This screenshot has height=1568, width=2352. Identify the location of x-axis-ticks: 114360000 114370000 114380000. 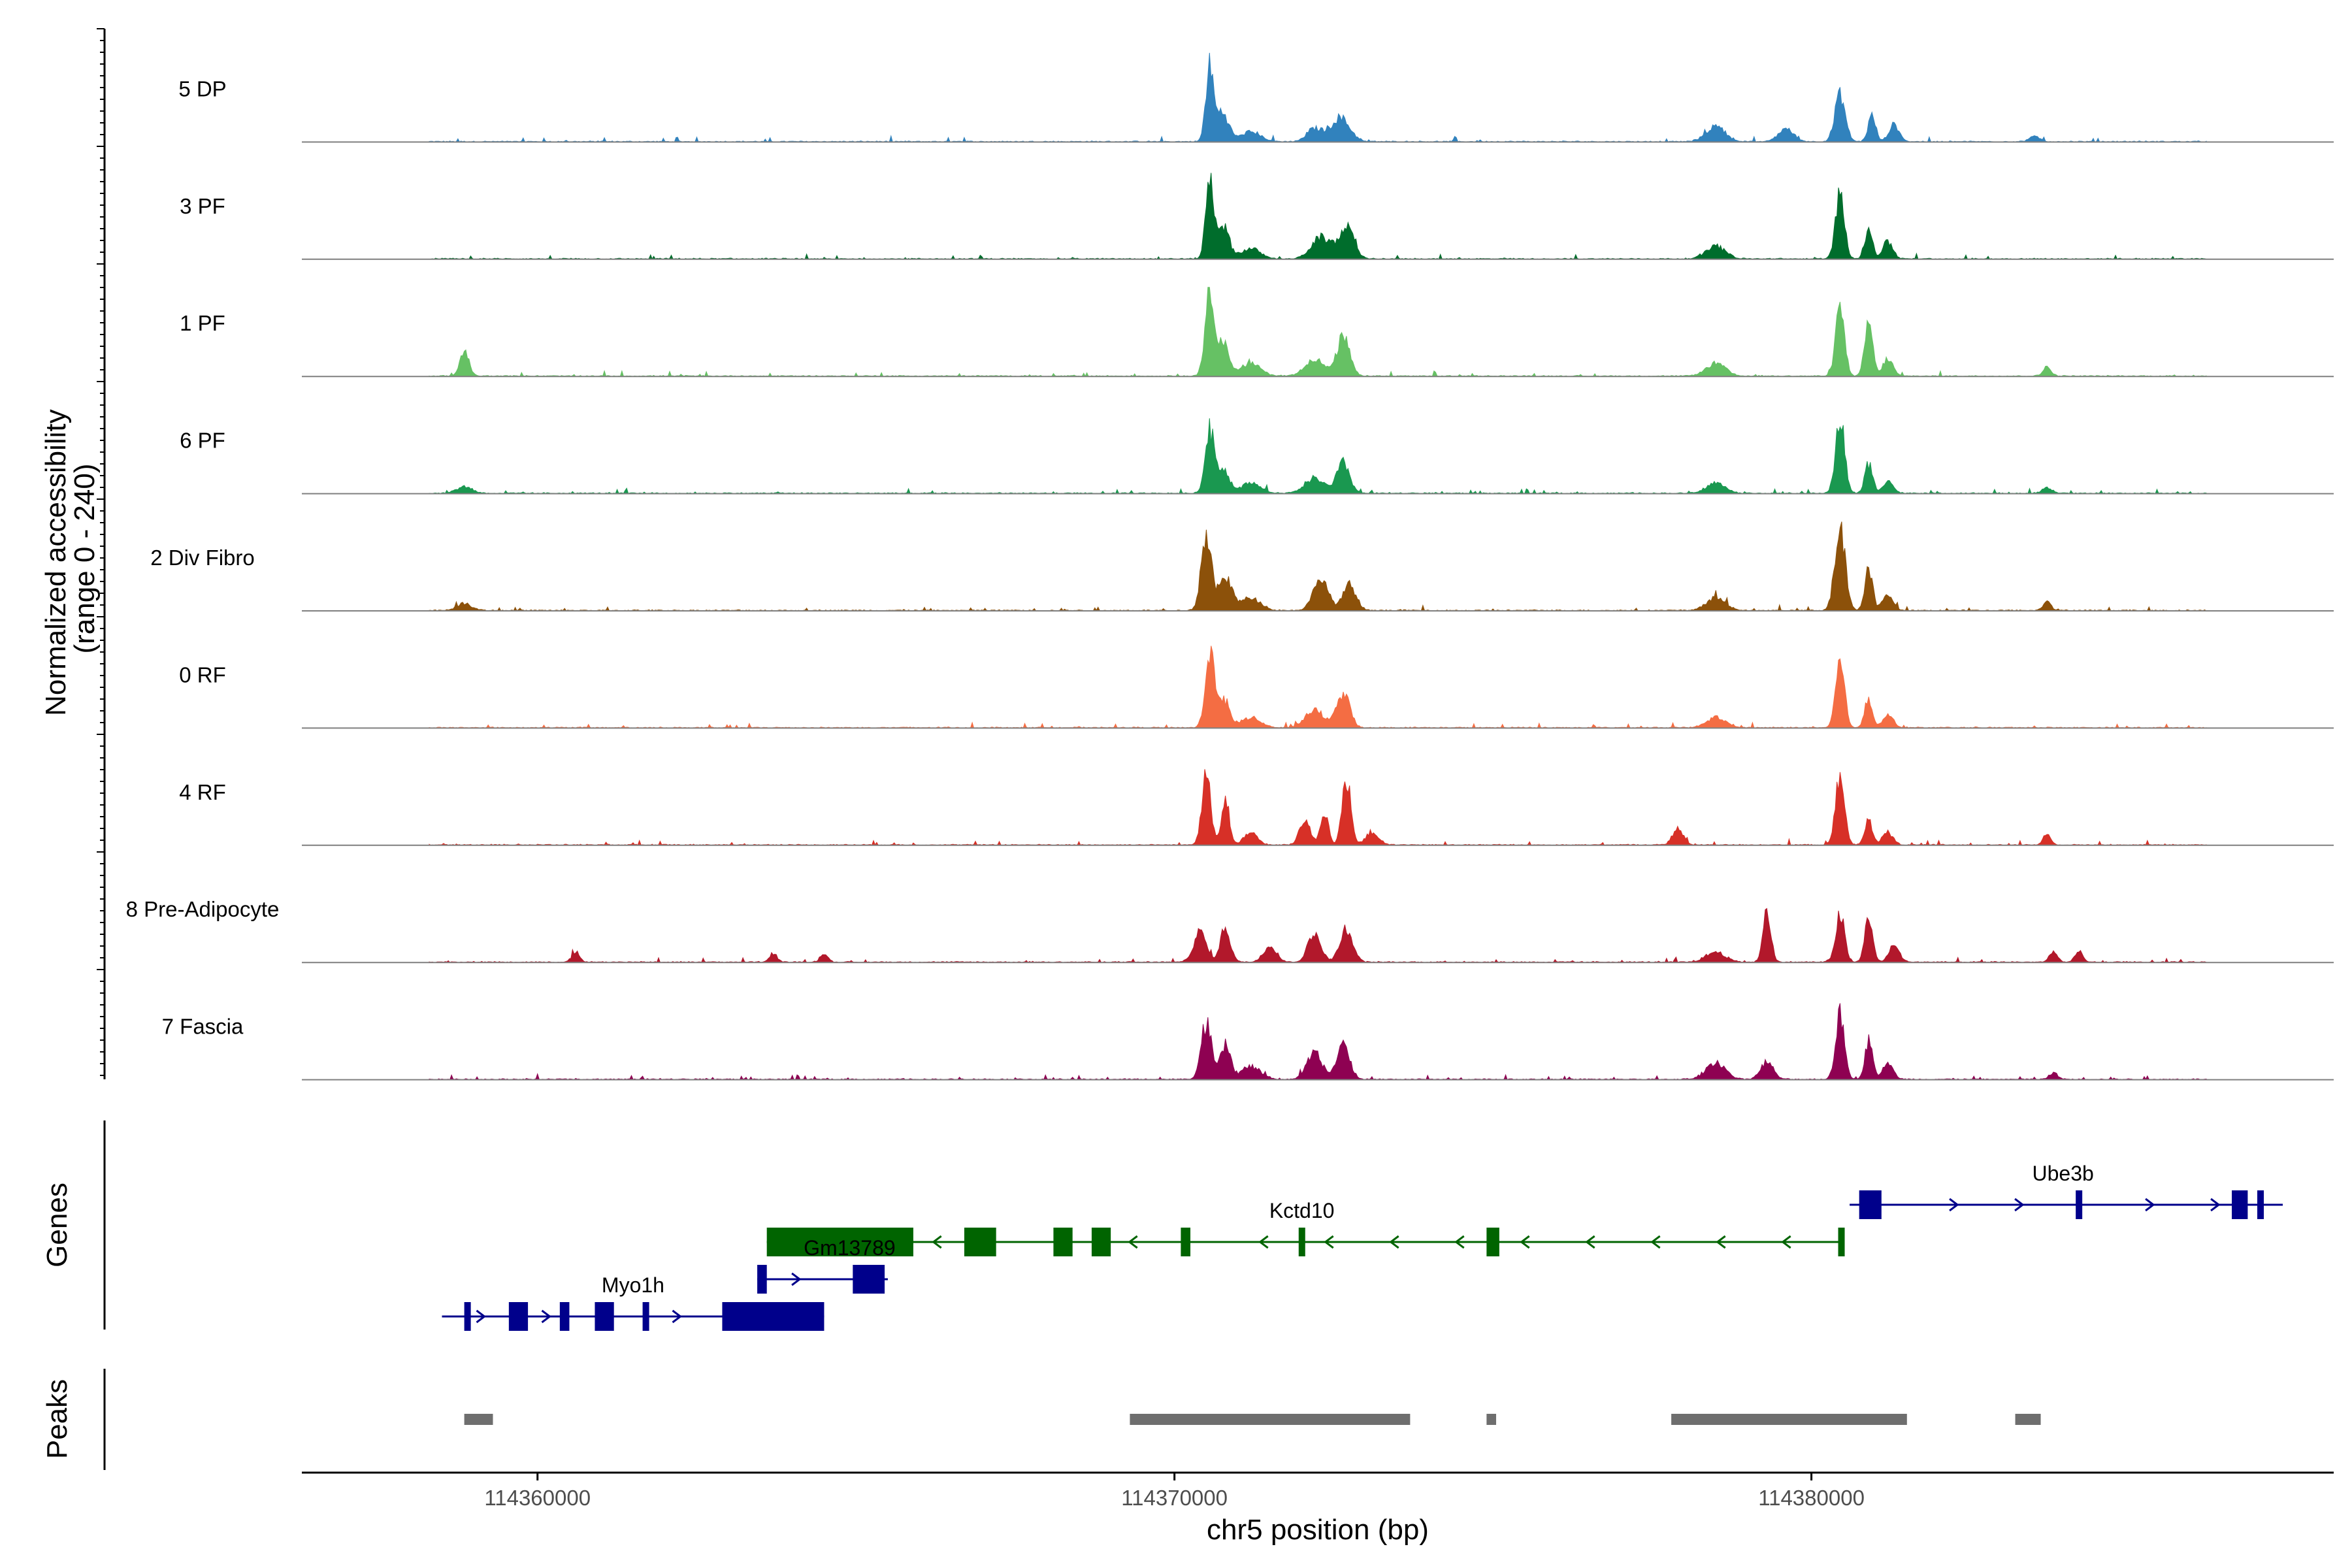
(1174, 1491).